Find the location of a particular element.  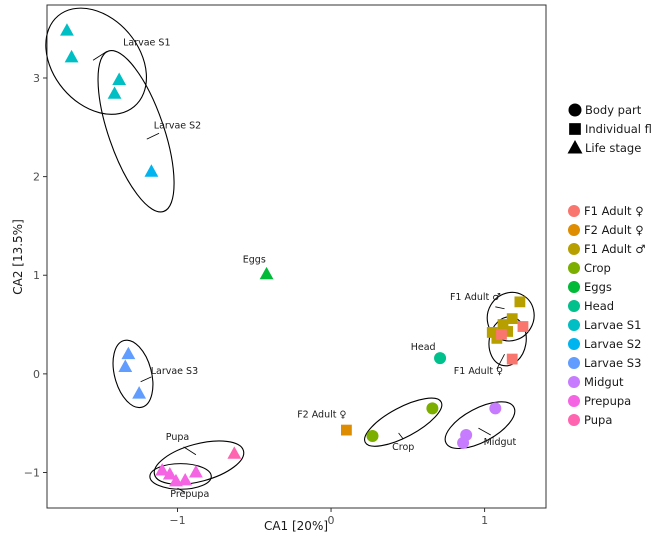

color-legend-label: F1 Adult ♀ is located at coordinates (614, 211).